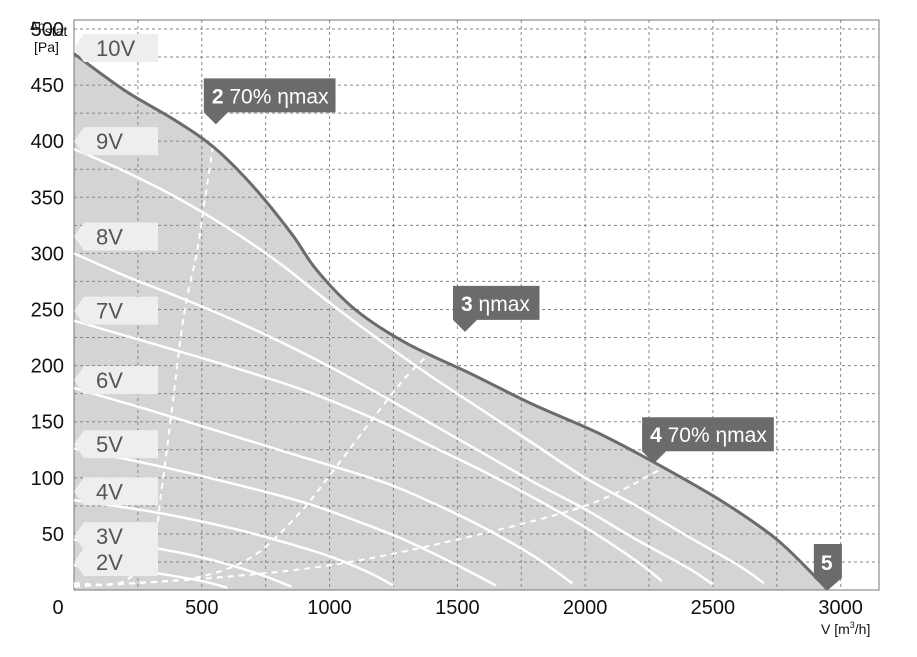 This screenshot has width=917, height=657. I want to click on y-tick-label: 400, so click(47, 142).